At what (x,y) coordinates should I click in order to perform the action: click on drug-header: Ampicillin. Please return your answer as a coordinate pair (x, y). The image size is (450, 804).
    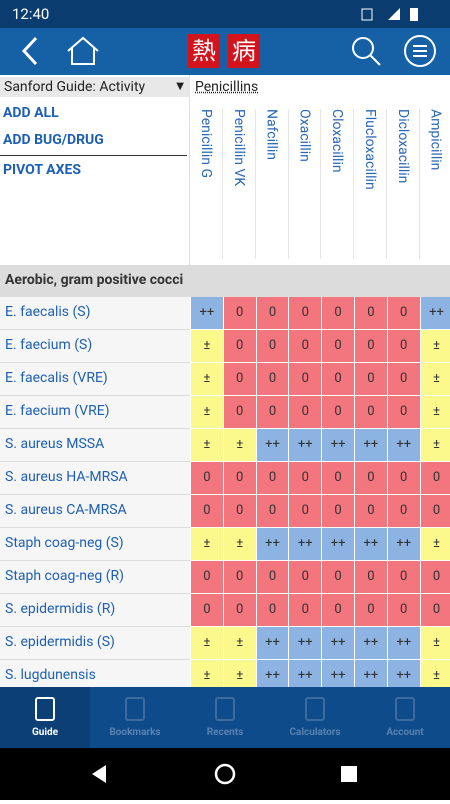
    Looking at the image, I should click on (435, 184).